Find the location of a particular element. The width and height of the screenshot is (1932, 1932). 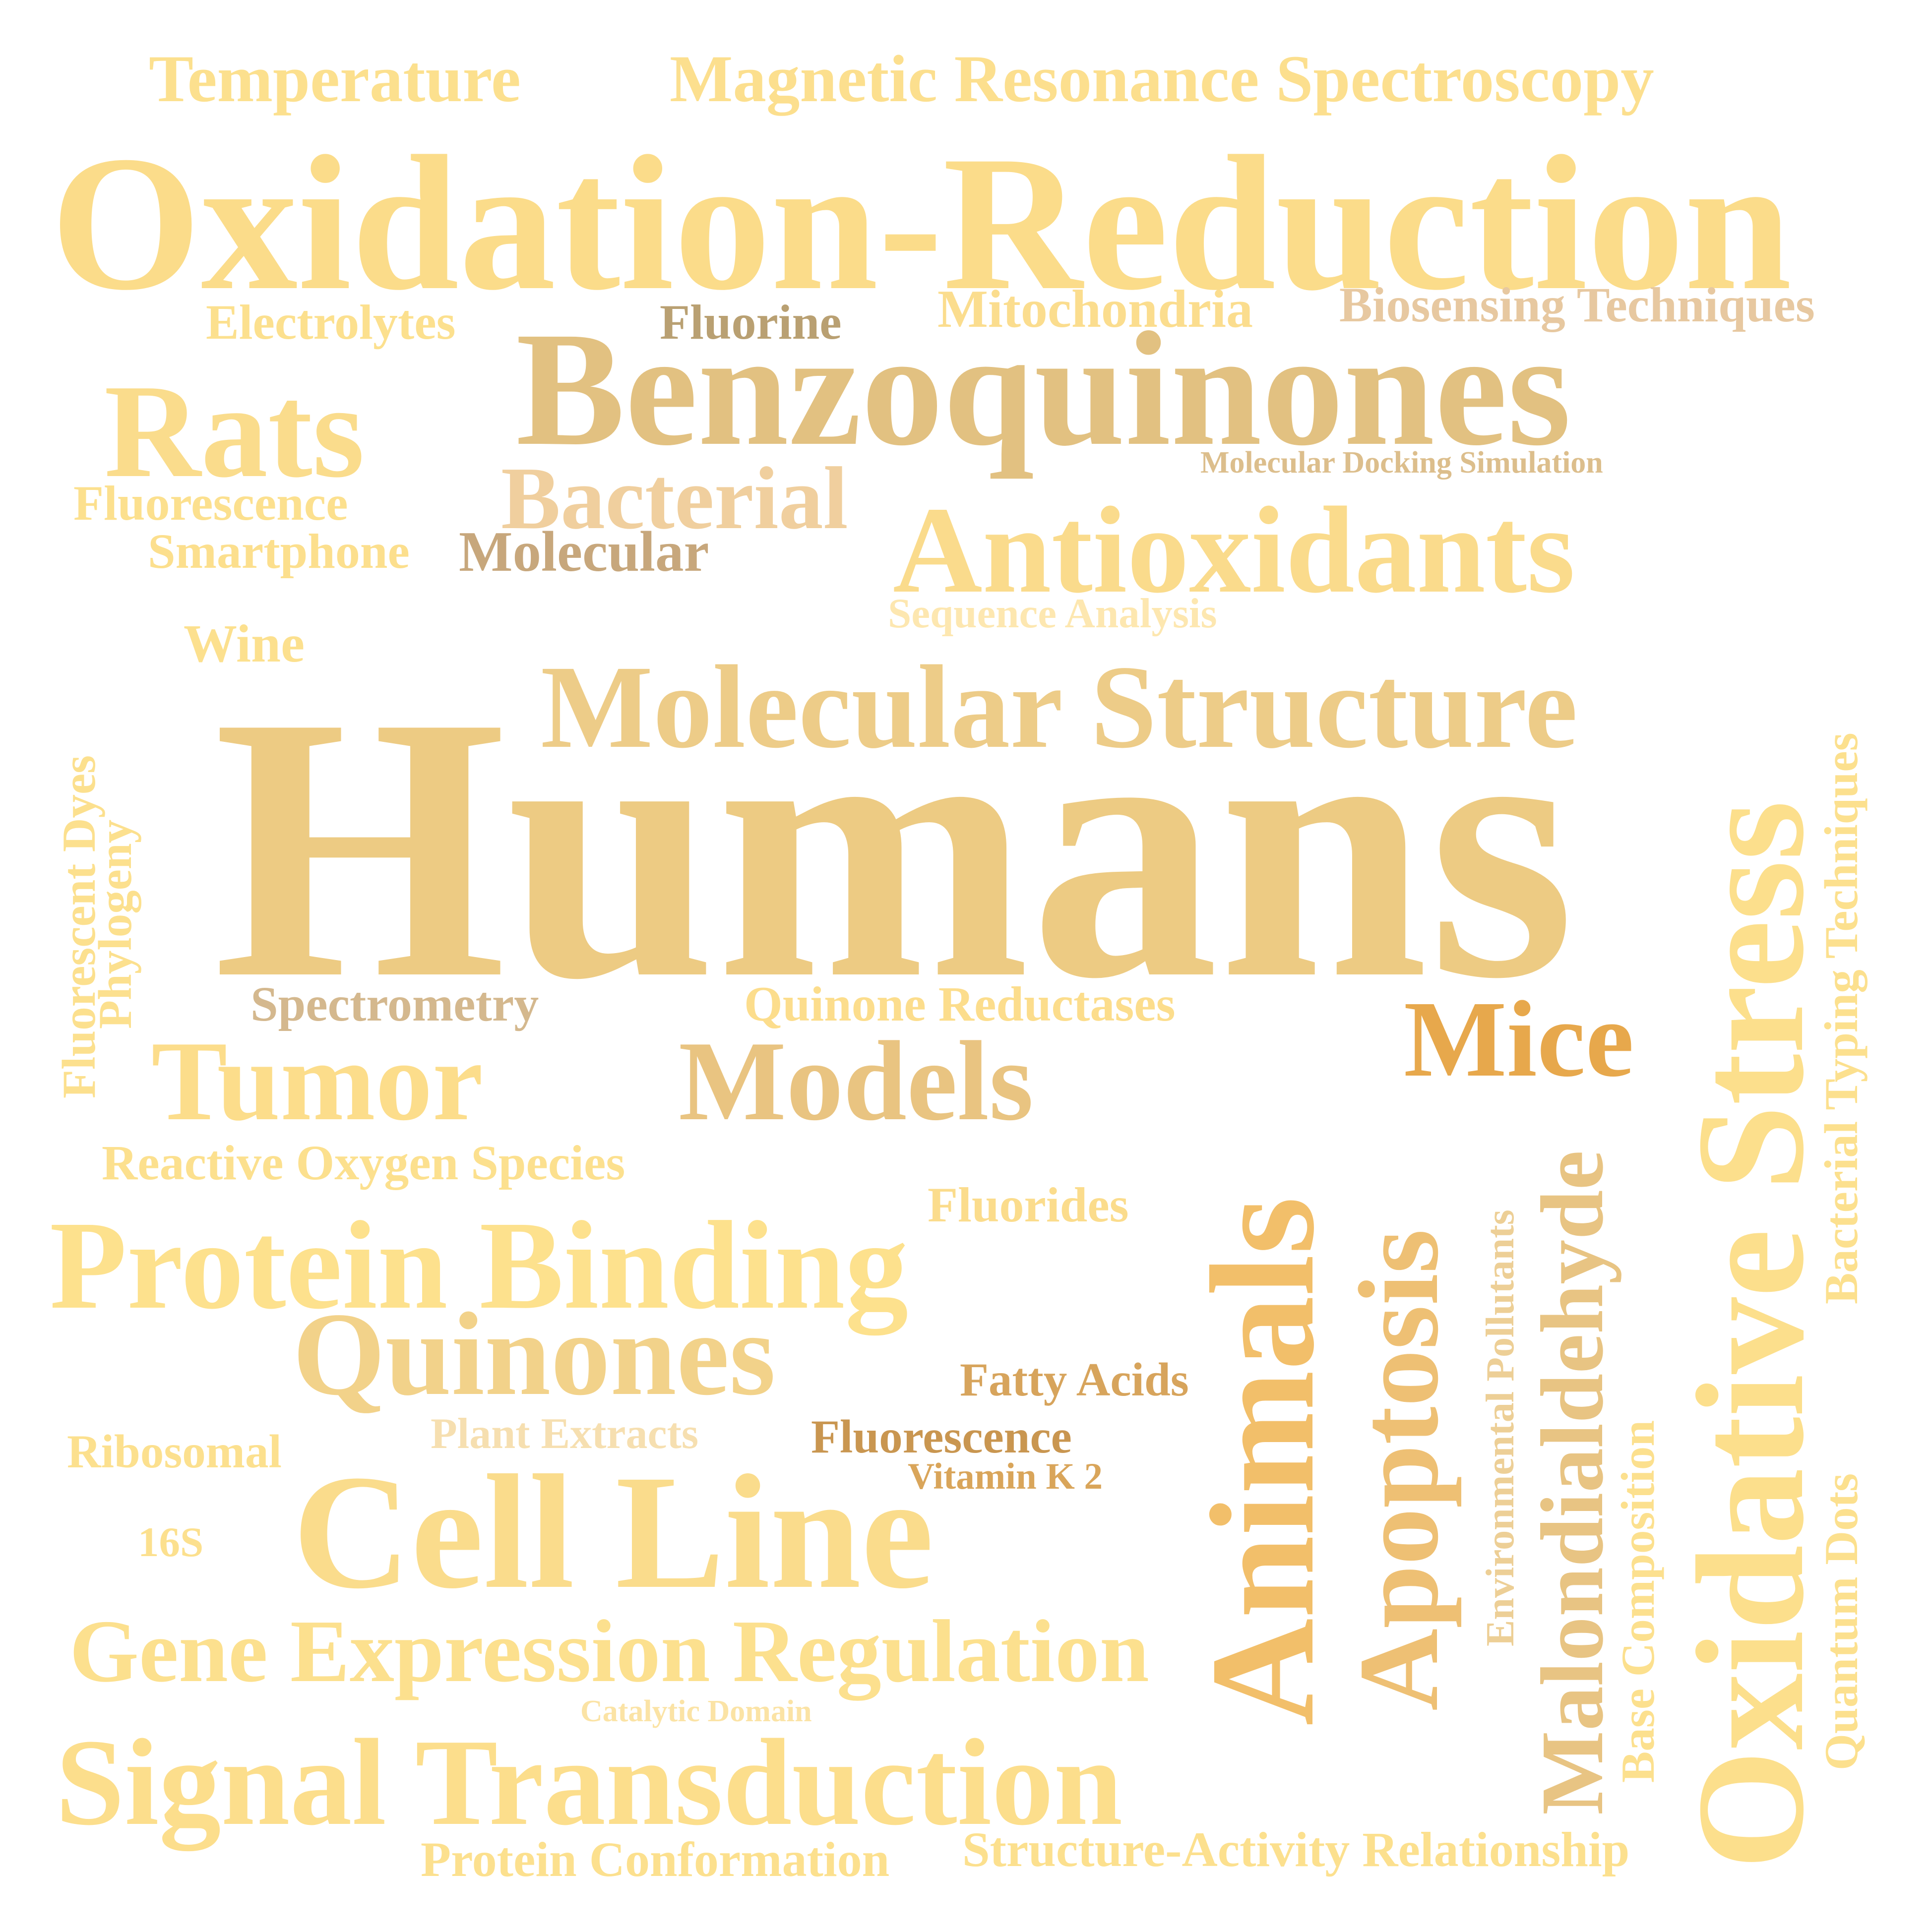

word-bacterial-typing-techniques: Bacterial Typing Techniques is located at coordinates (1841, 1018).